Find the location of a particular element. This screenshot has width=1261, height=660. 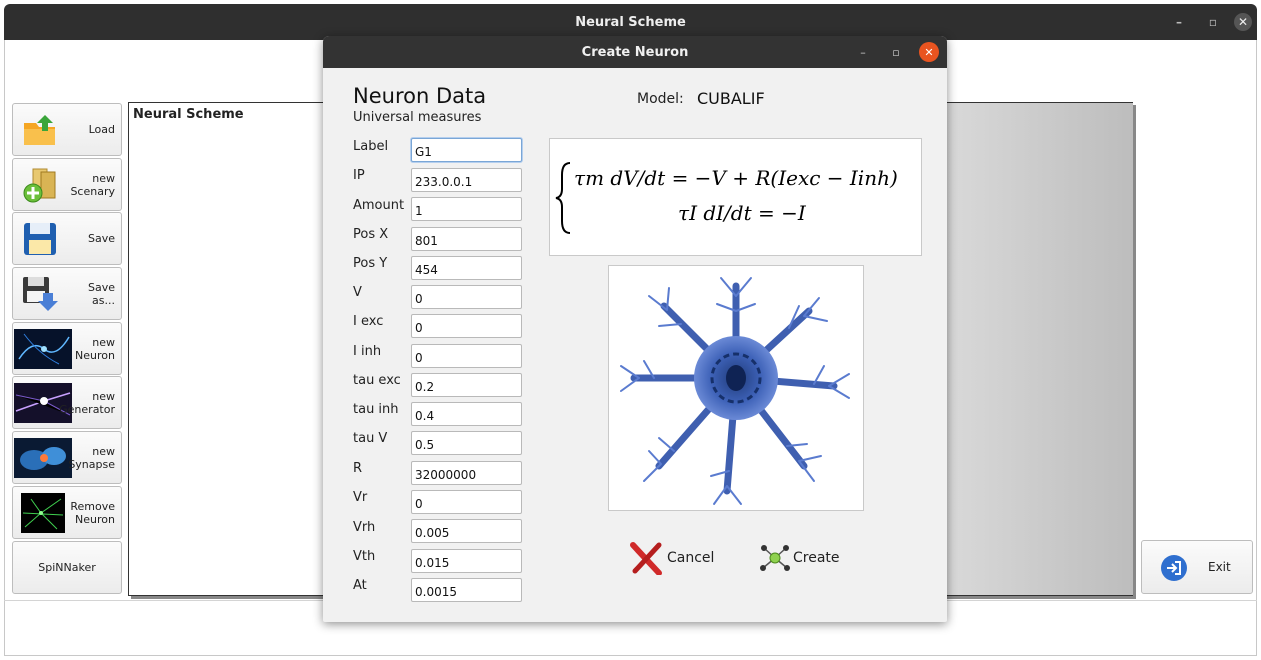

pos-y-input is located at coordinates (466, 268).